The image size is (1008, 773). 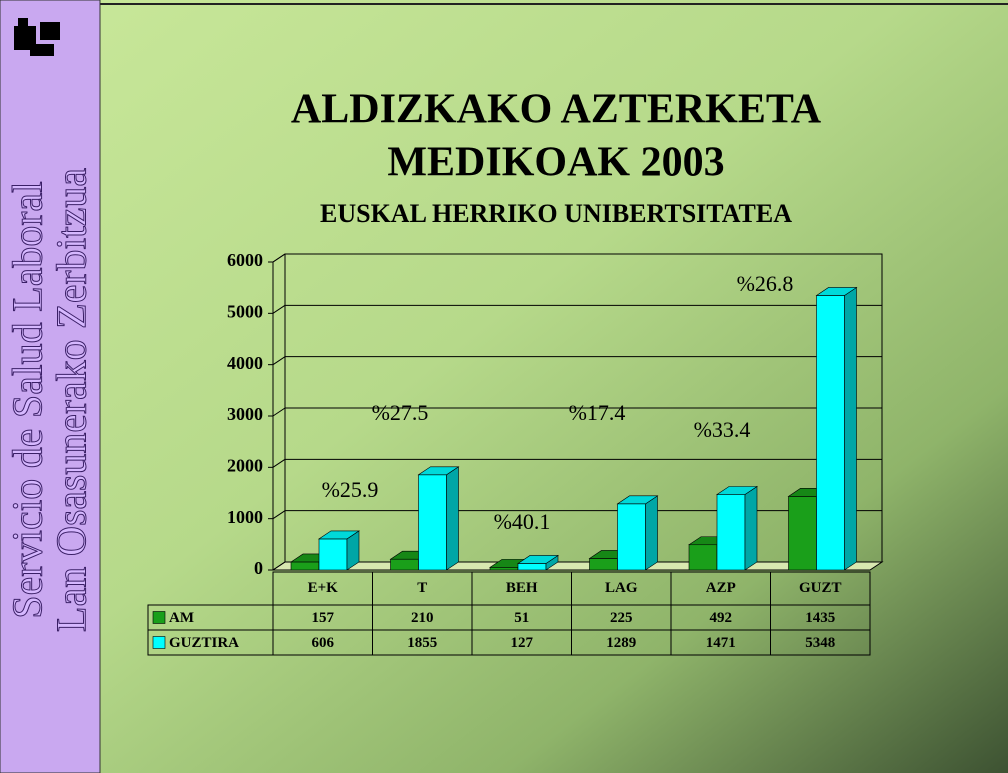 I want to click on x-tick-label: GUZT, so click(x=820, y=588).